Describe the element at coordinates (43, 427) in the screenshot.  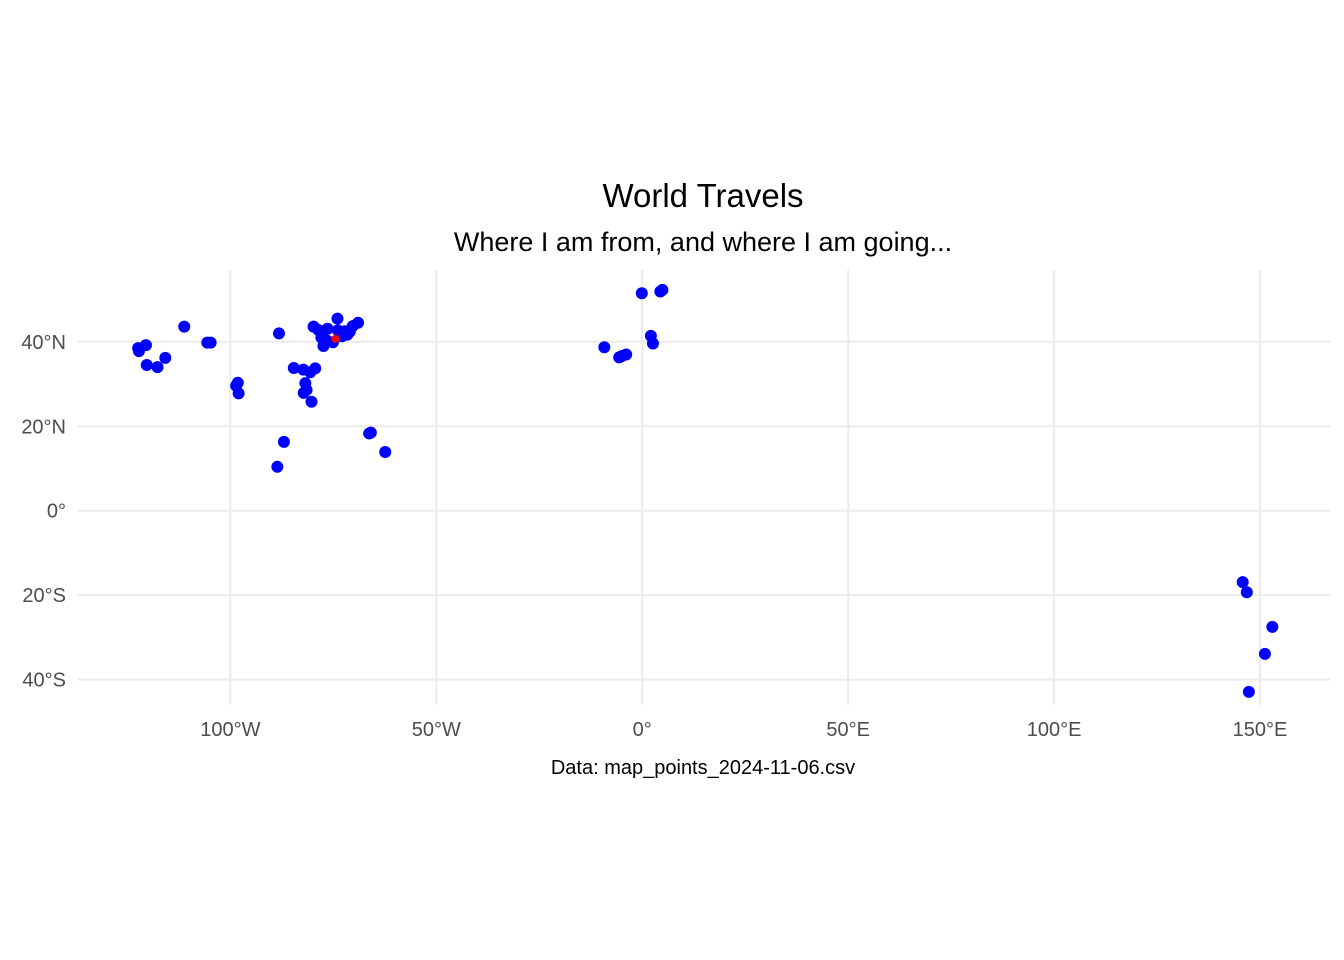
I see `y-tick-label: 20°N` at that location.